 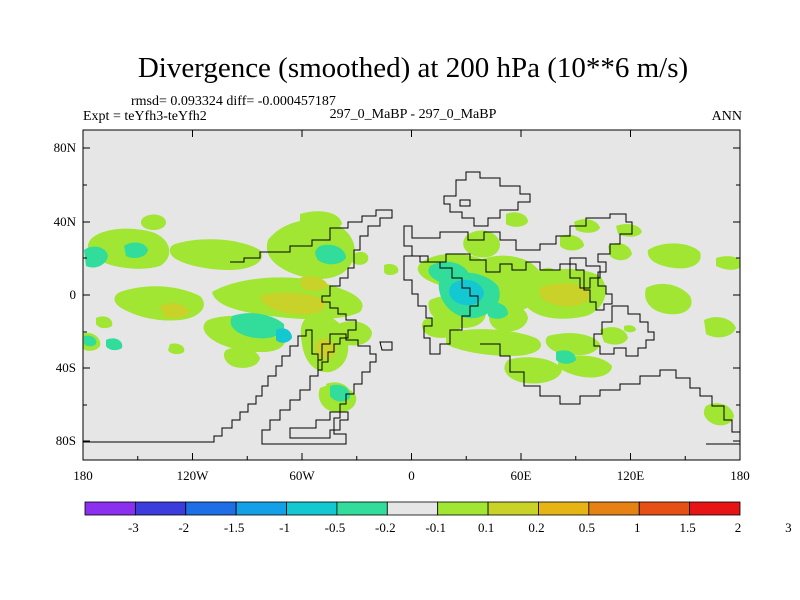 What do you see at coordinates (687, 527) in the screenshot?
I see `colorbar-label: 1.5` at bounding box center [687, 527].